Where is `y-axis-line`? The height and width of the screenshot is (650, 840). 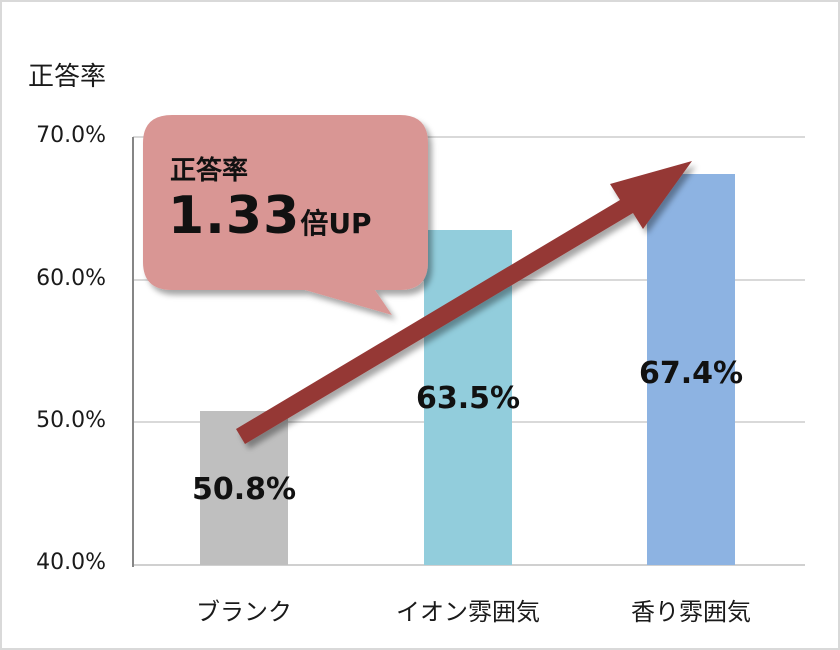
y-axis-line is located at coordinates (133, 352).